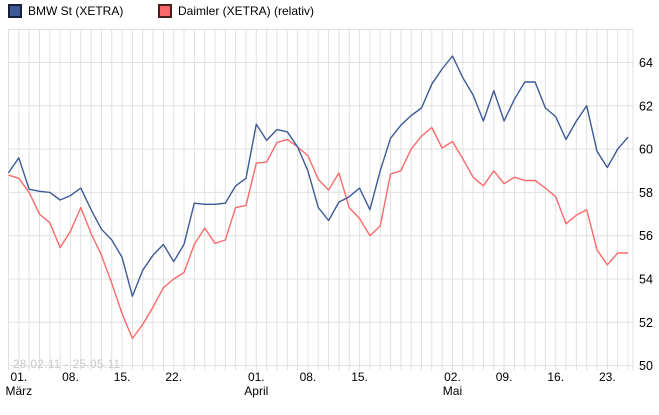  What do you see at coordinates (256, 391) in the screenshot?
I see `x-axis-month-label: April` at bounding box center [256, 391].